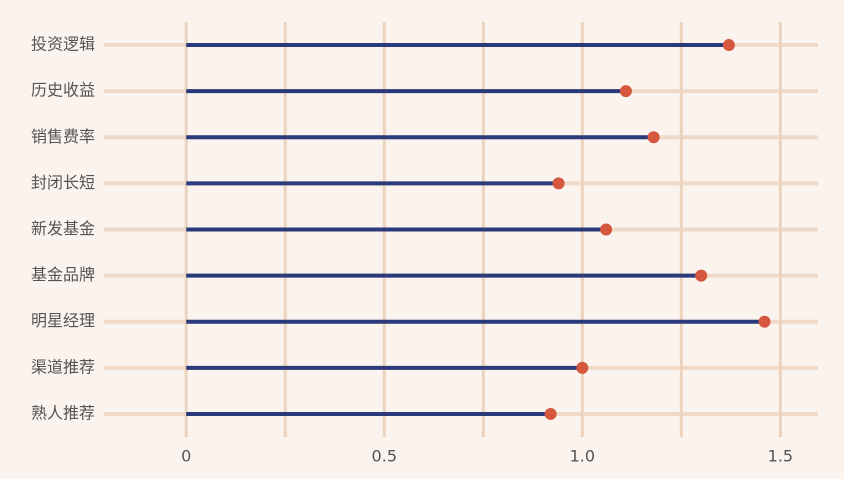  What do you see at coordinates (63, 228) in the screenshot?
I see `y-tick-label: 新发基金` at bounding box center [63, 228].